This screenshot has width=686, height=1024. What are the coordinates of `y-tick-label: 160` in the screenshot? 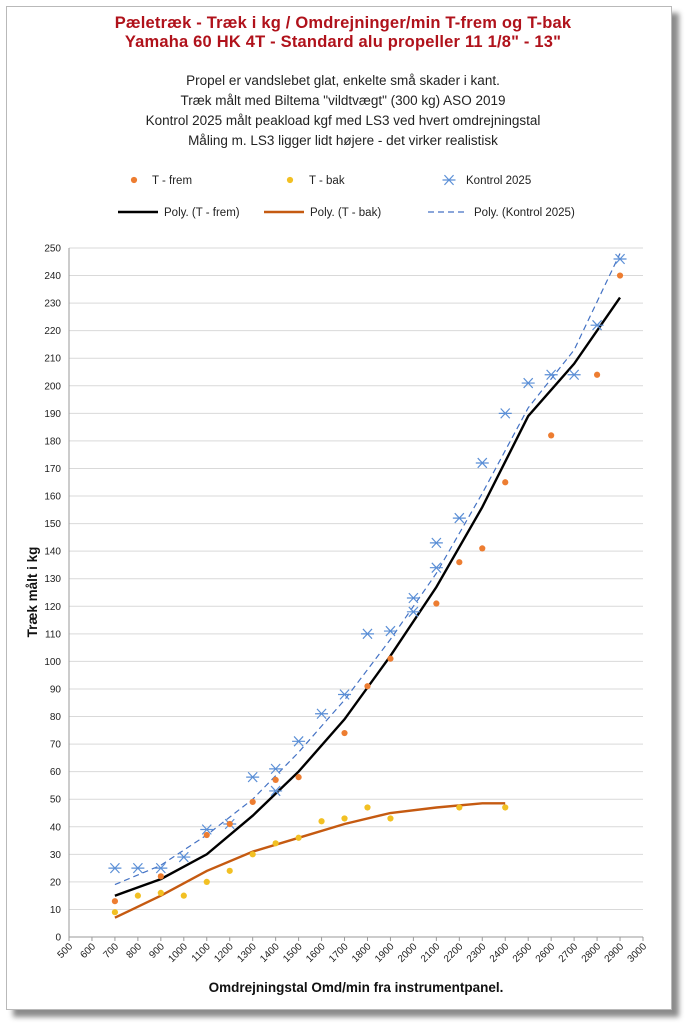 It's located at (52, 497).